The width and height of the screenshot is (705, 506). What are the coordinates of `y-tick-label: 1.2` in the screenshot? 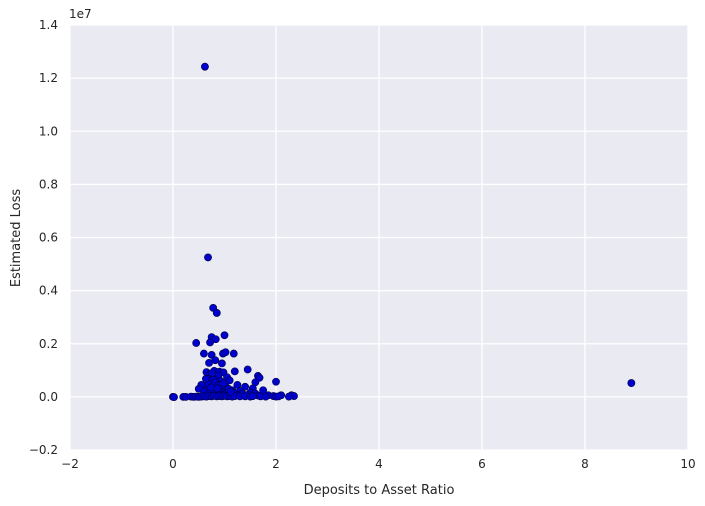 It's located at (48, 78).